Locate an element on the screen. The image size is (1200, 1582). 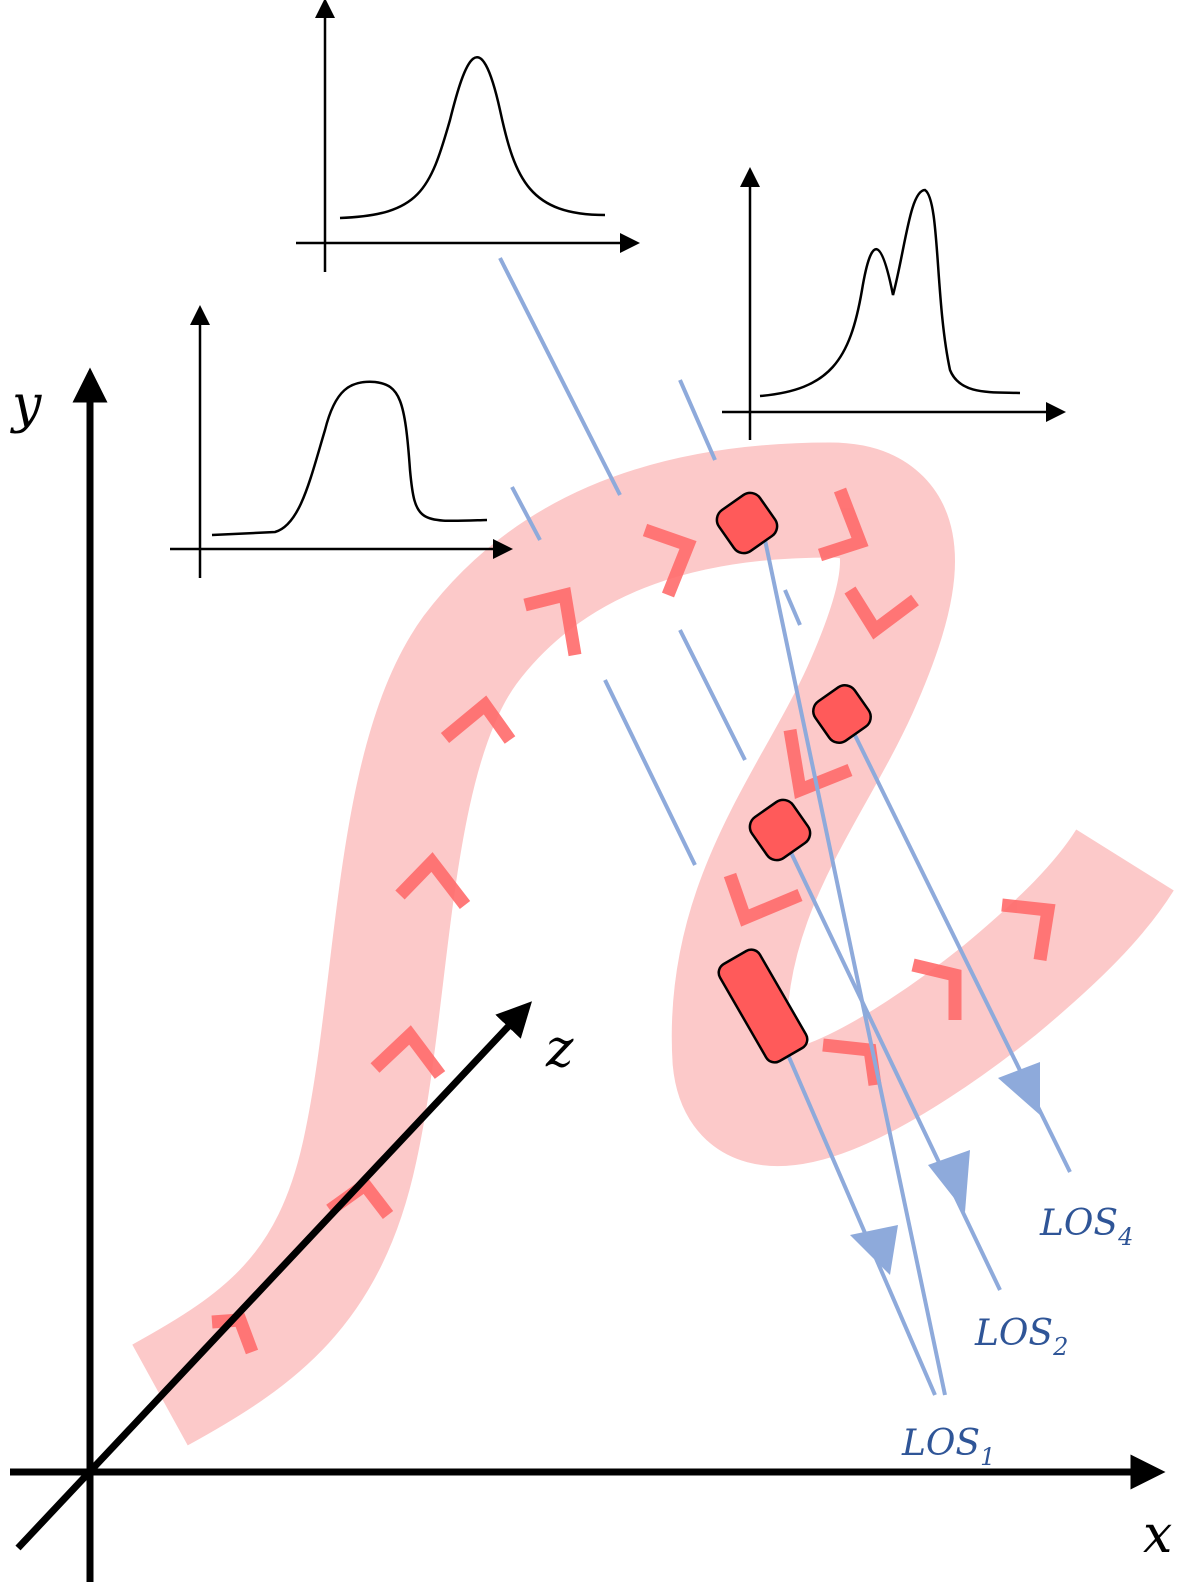
axis-label: x is located at coordinates (1157, 1535).